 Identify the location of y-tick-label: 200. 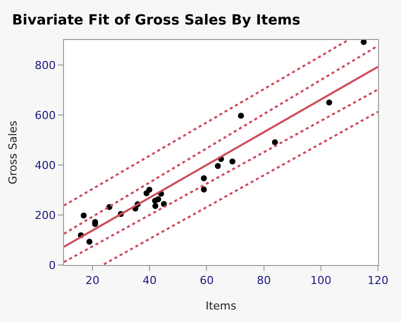
(45, 215).